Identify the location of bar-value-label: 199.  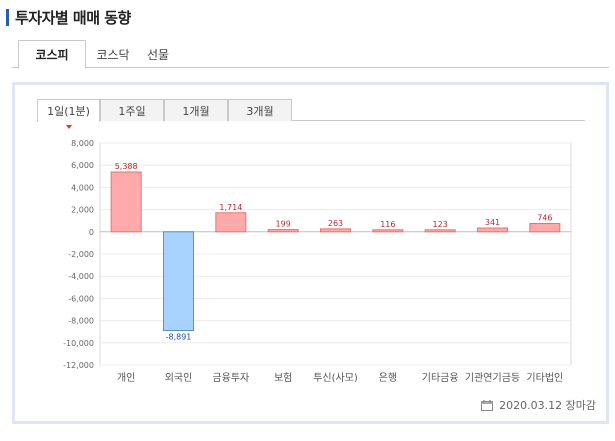
(283, 224).